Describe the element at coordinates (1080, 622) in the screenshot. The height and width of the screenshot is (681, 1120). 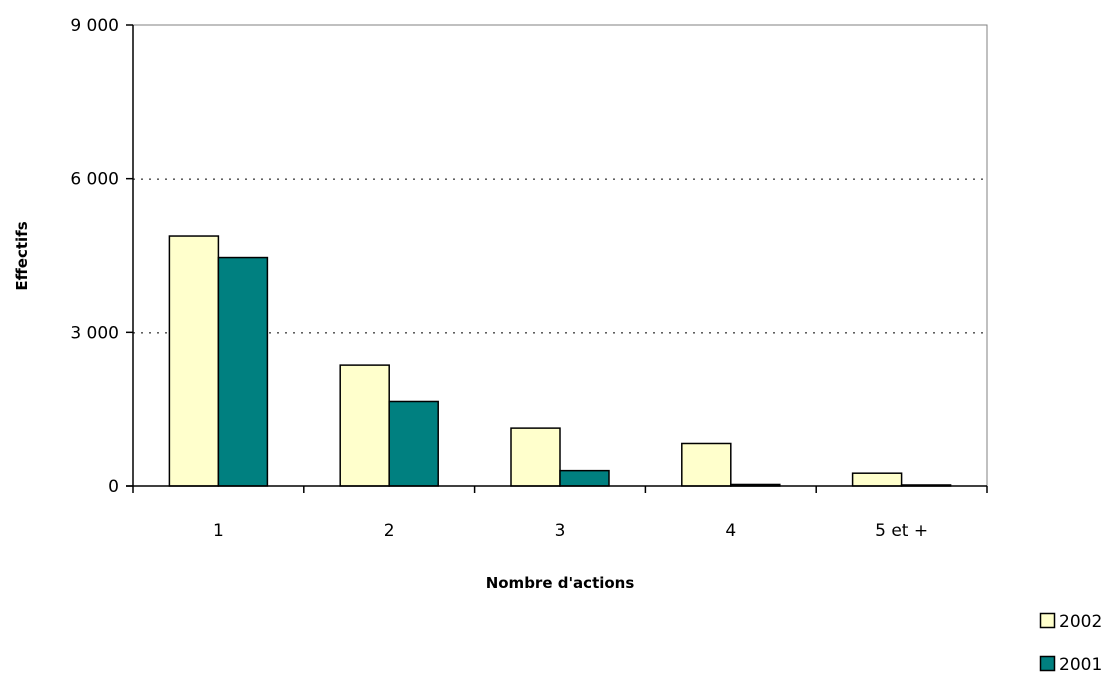
I see `legend-label-2002: 2002` at that location.